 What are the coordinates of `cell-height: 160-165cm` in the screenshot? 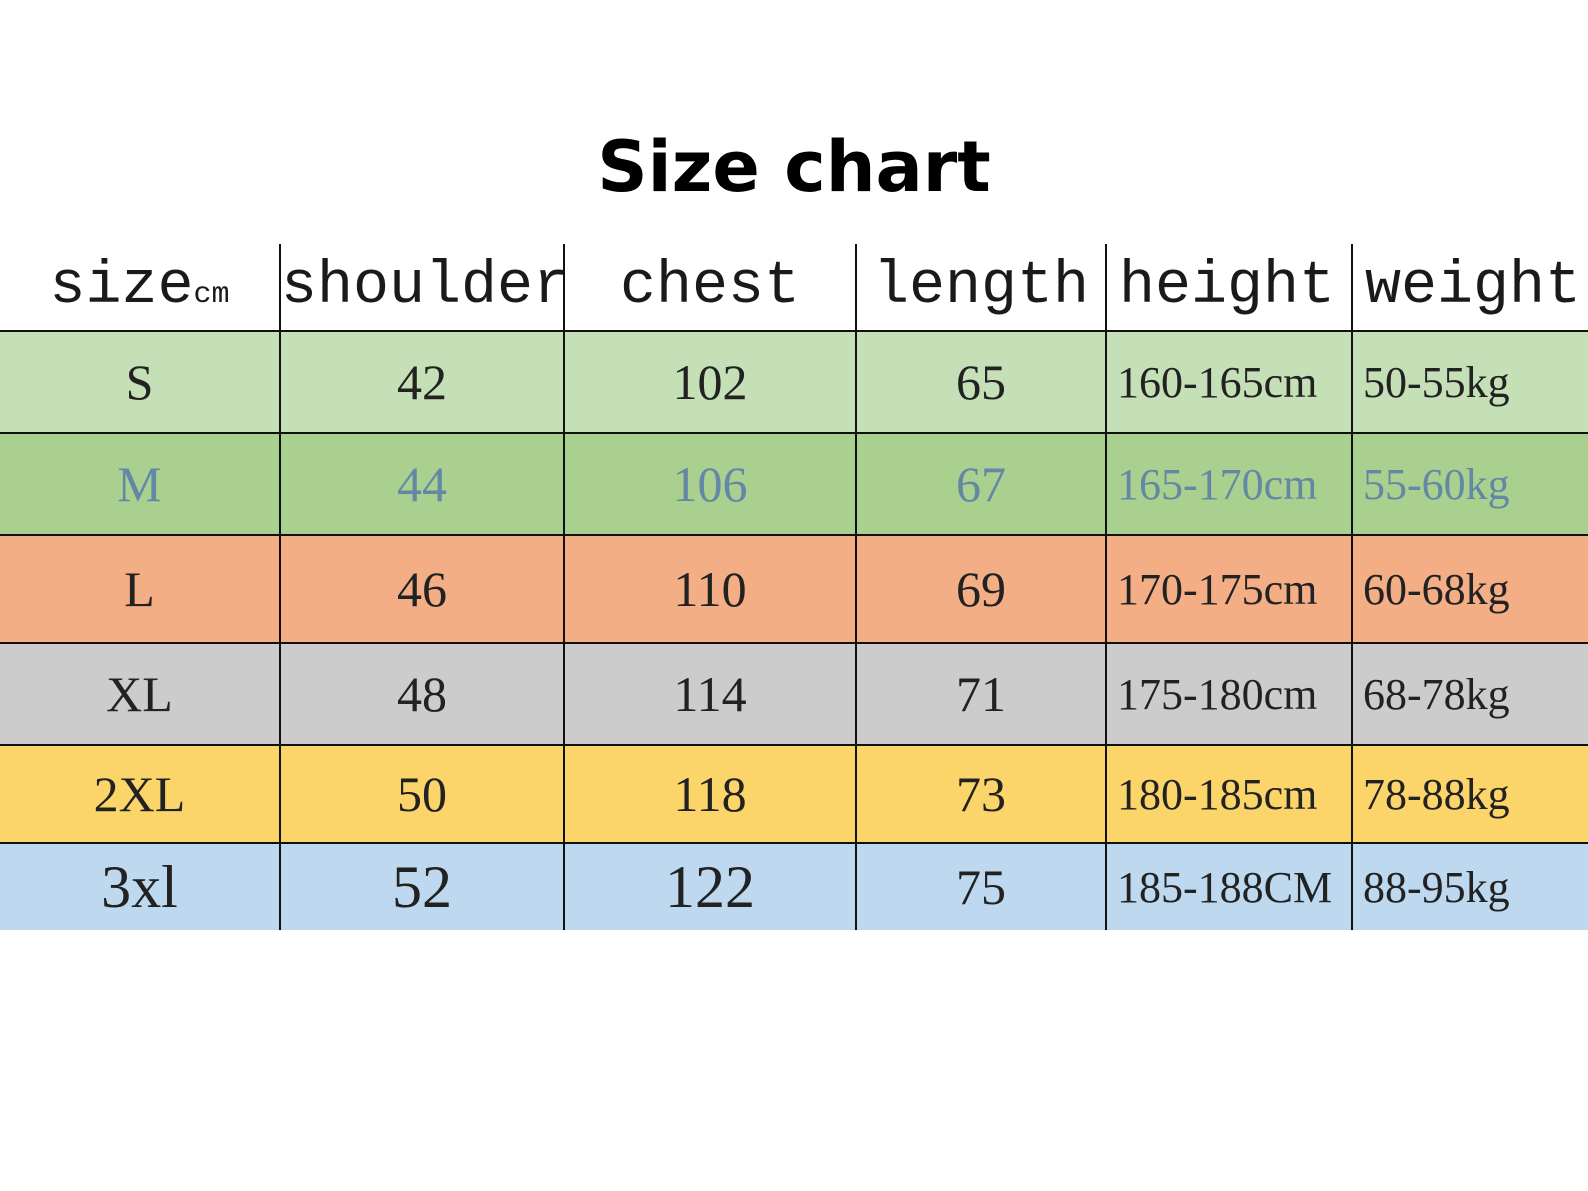 It's located at (1229, 382).